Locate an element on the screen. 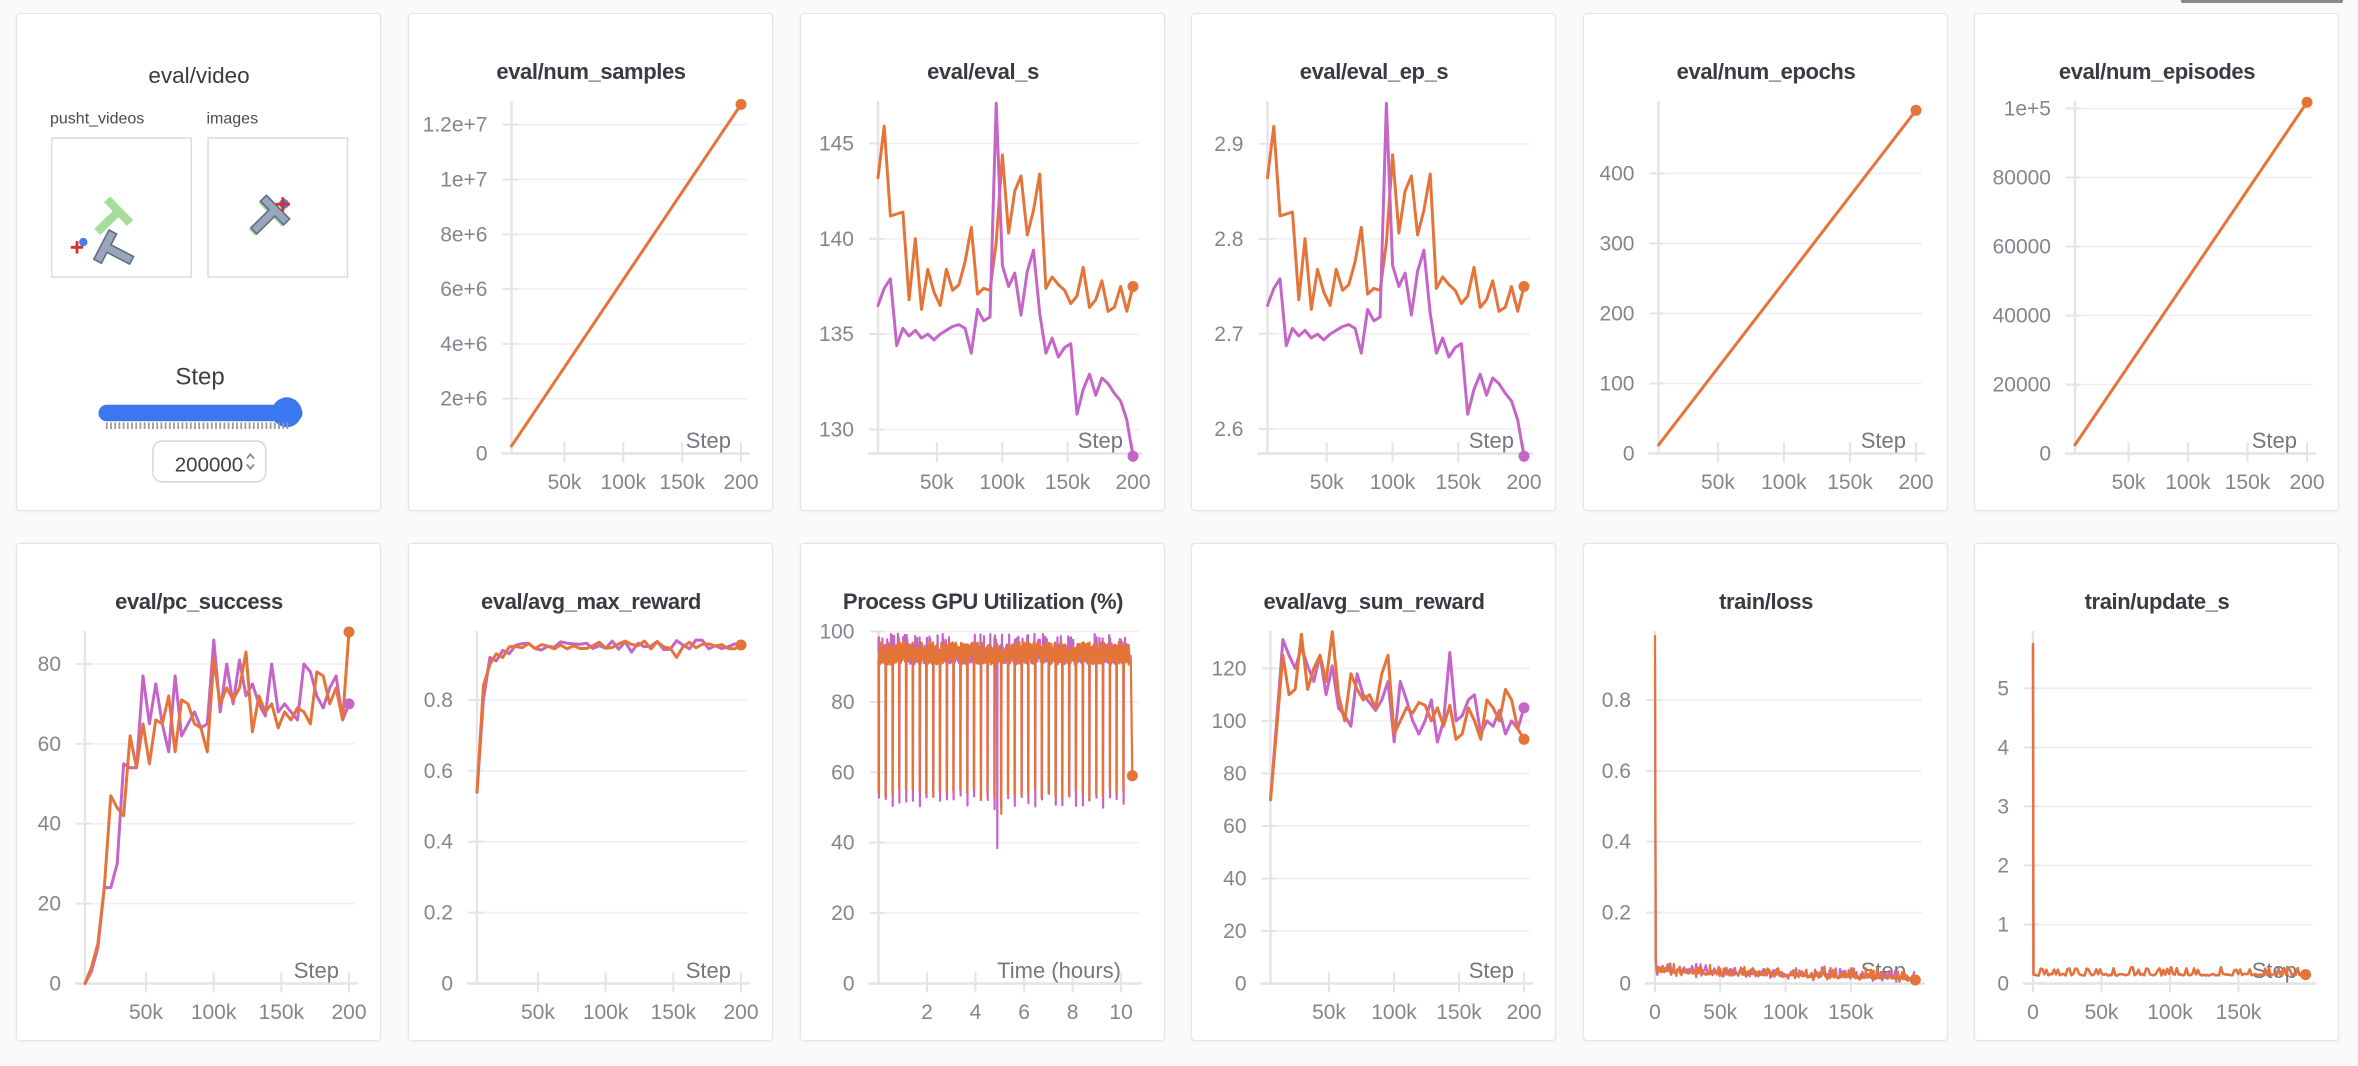  svg-text: 2e+6 is located at coordinates (463, 399).